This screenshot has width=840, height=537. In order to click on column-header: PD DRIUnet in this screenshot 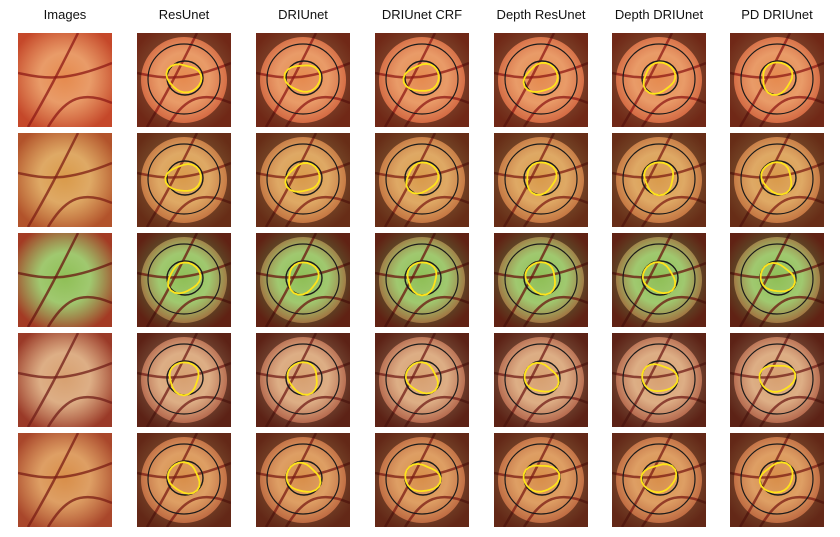, I will do `click(777, 14)`.